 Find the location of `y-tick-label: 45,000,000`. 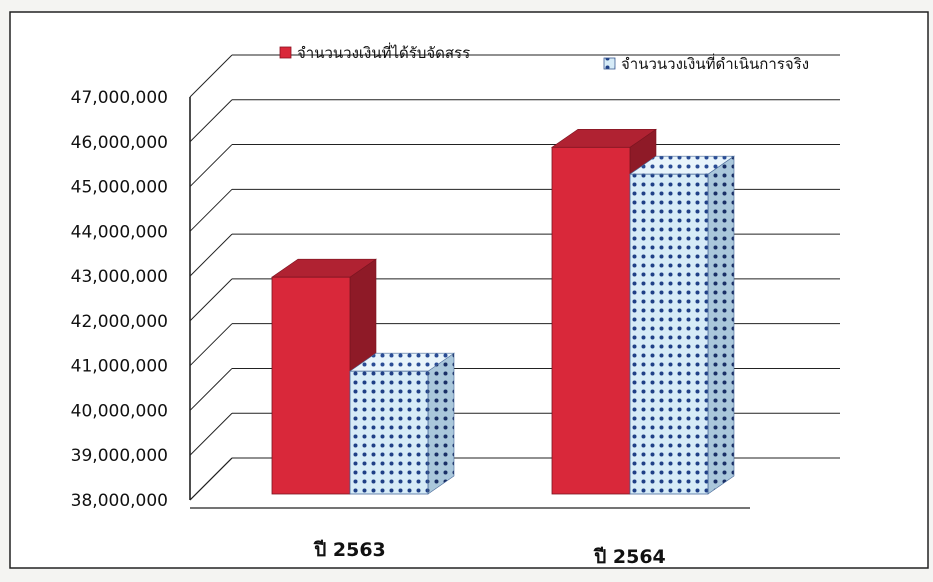

y-tick-label: 45,000,000 is located at coordinates (119, 188).